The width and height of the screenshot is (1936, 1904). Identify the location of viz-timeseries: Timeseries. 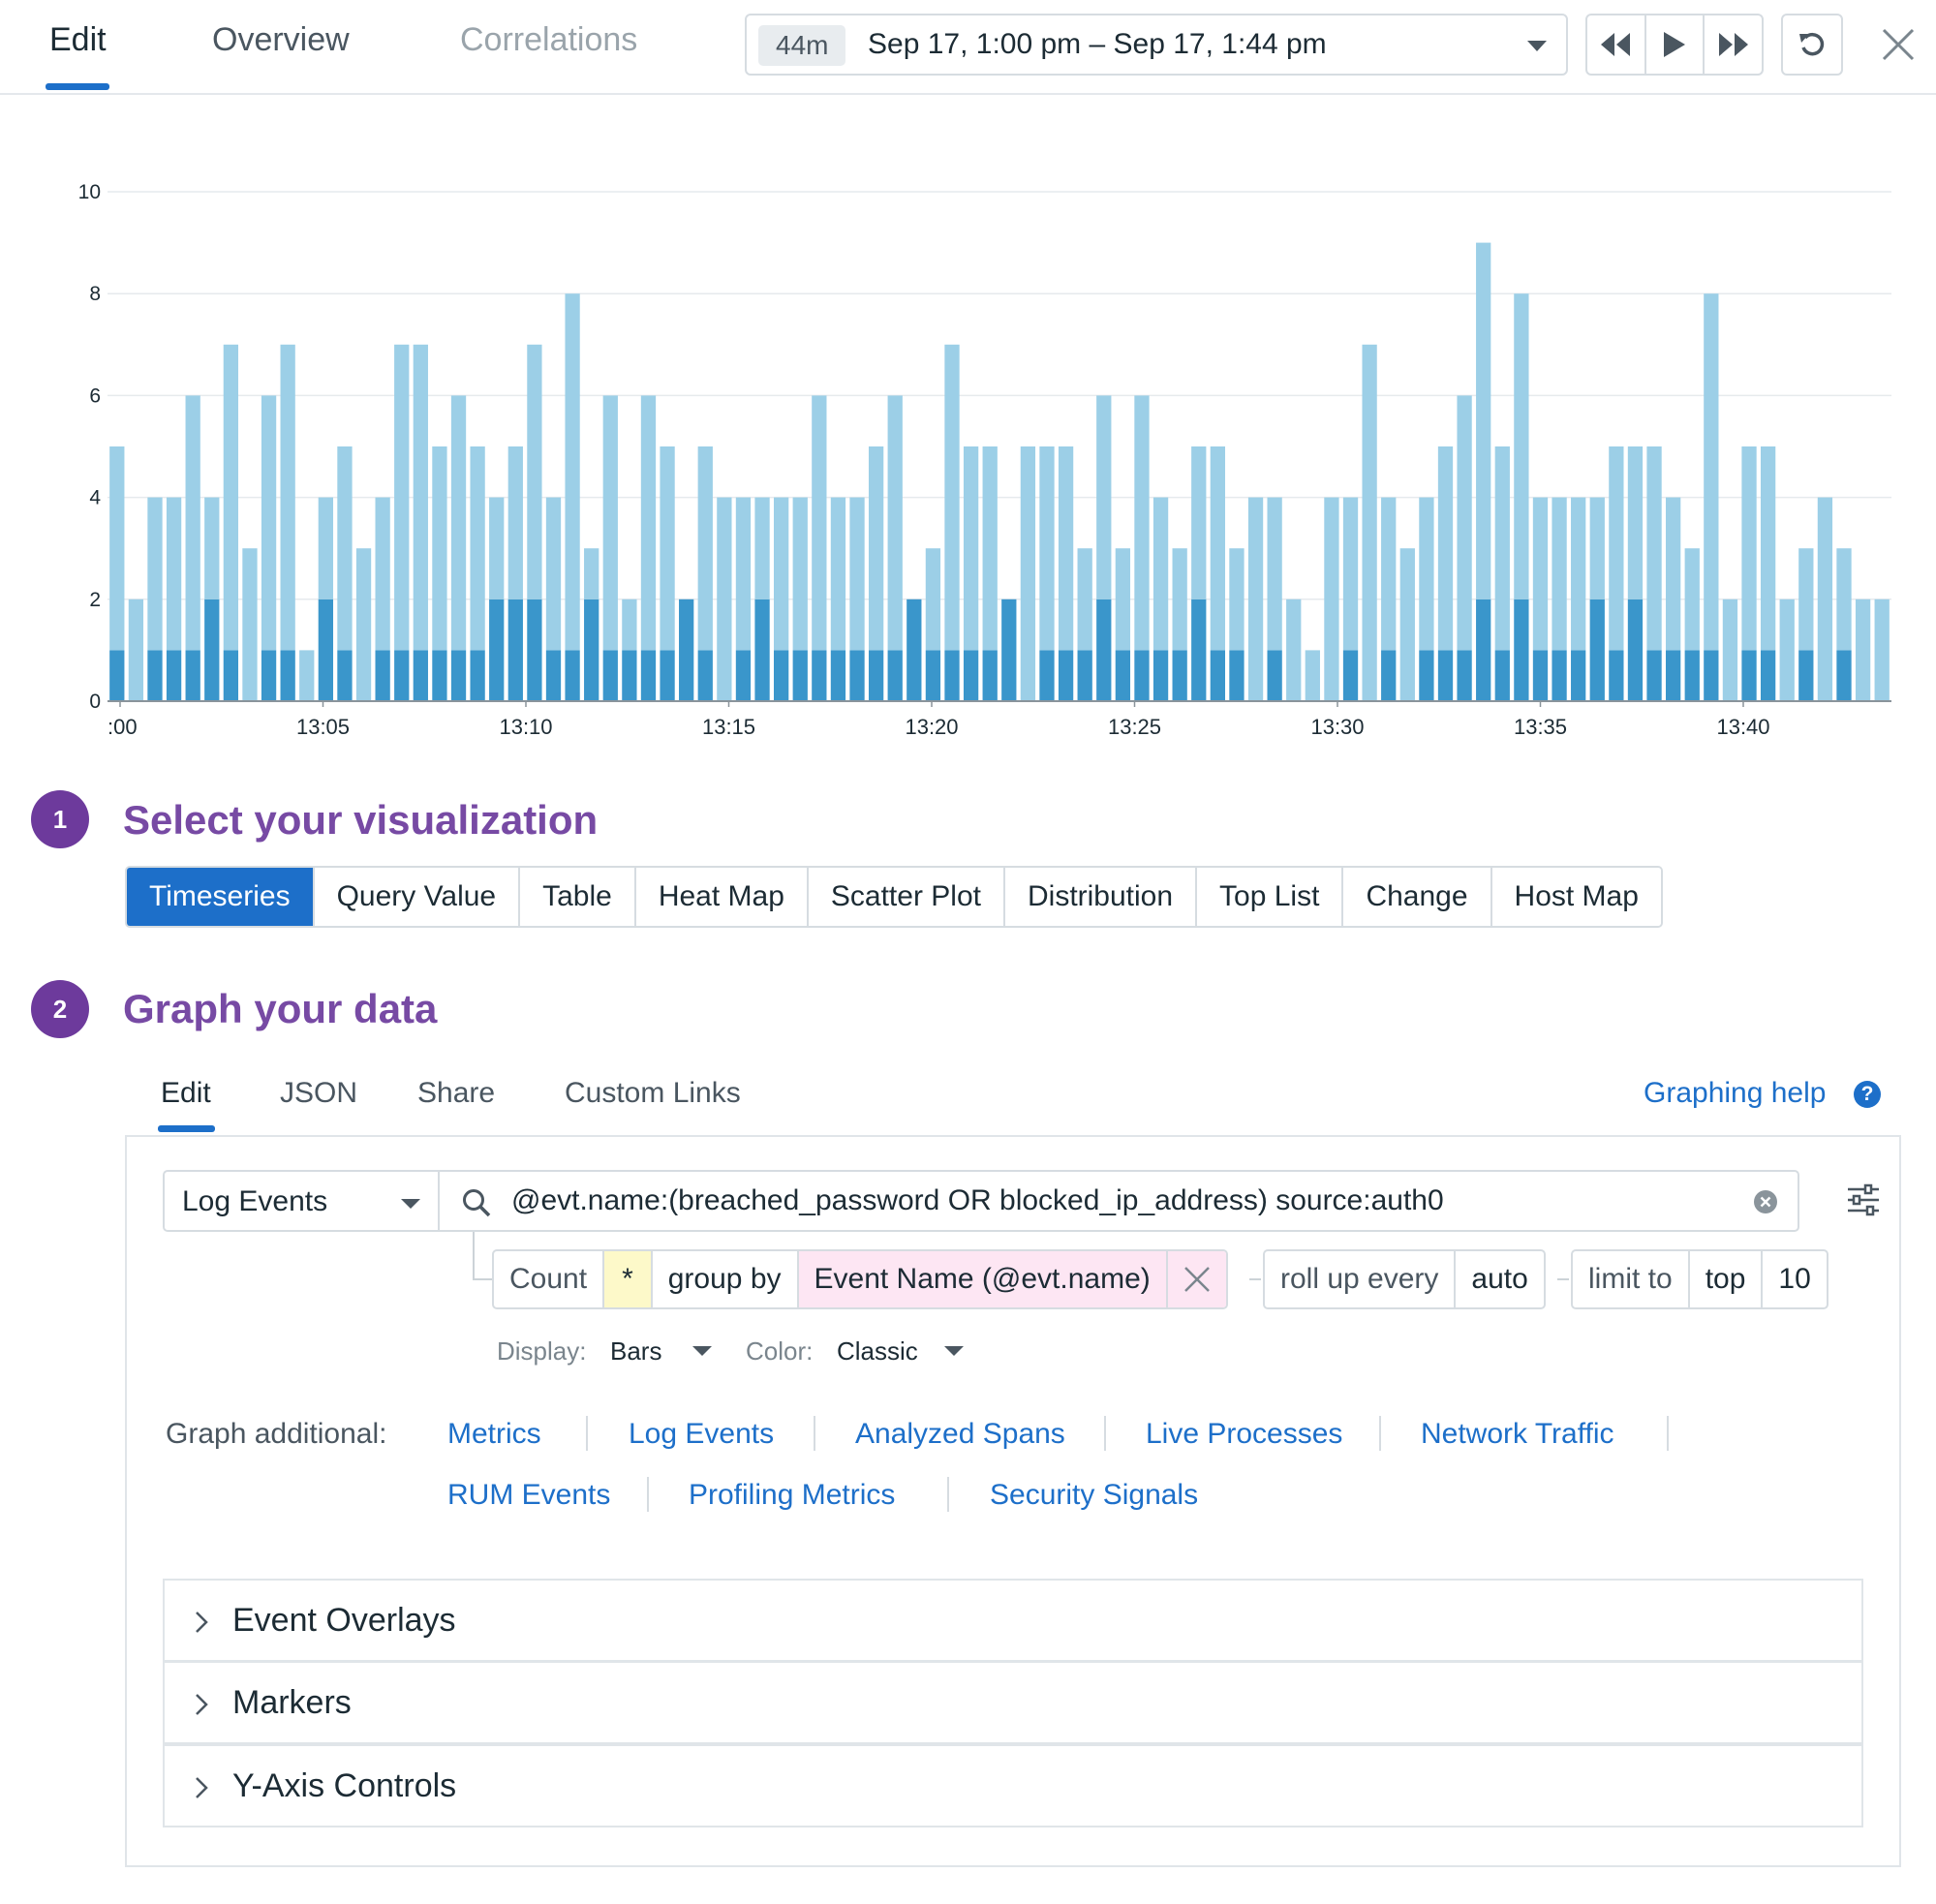
(221, 897).